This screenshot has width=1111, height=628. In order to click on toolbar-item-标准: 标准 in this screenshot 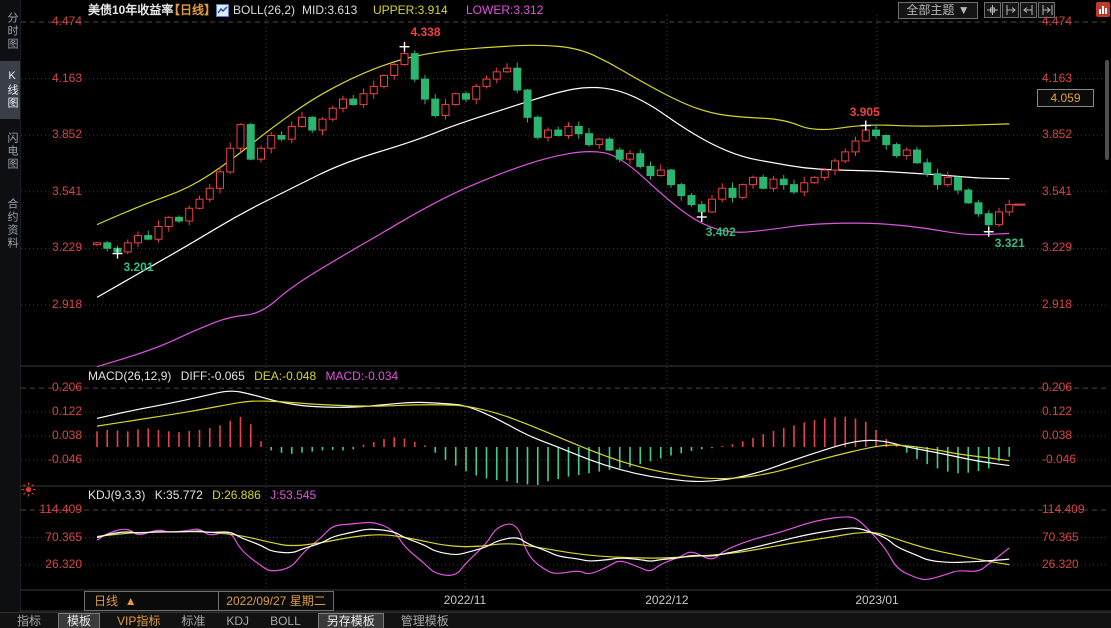, I will do `click(193, 621)`.